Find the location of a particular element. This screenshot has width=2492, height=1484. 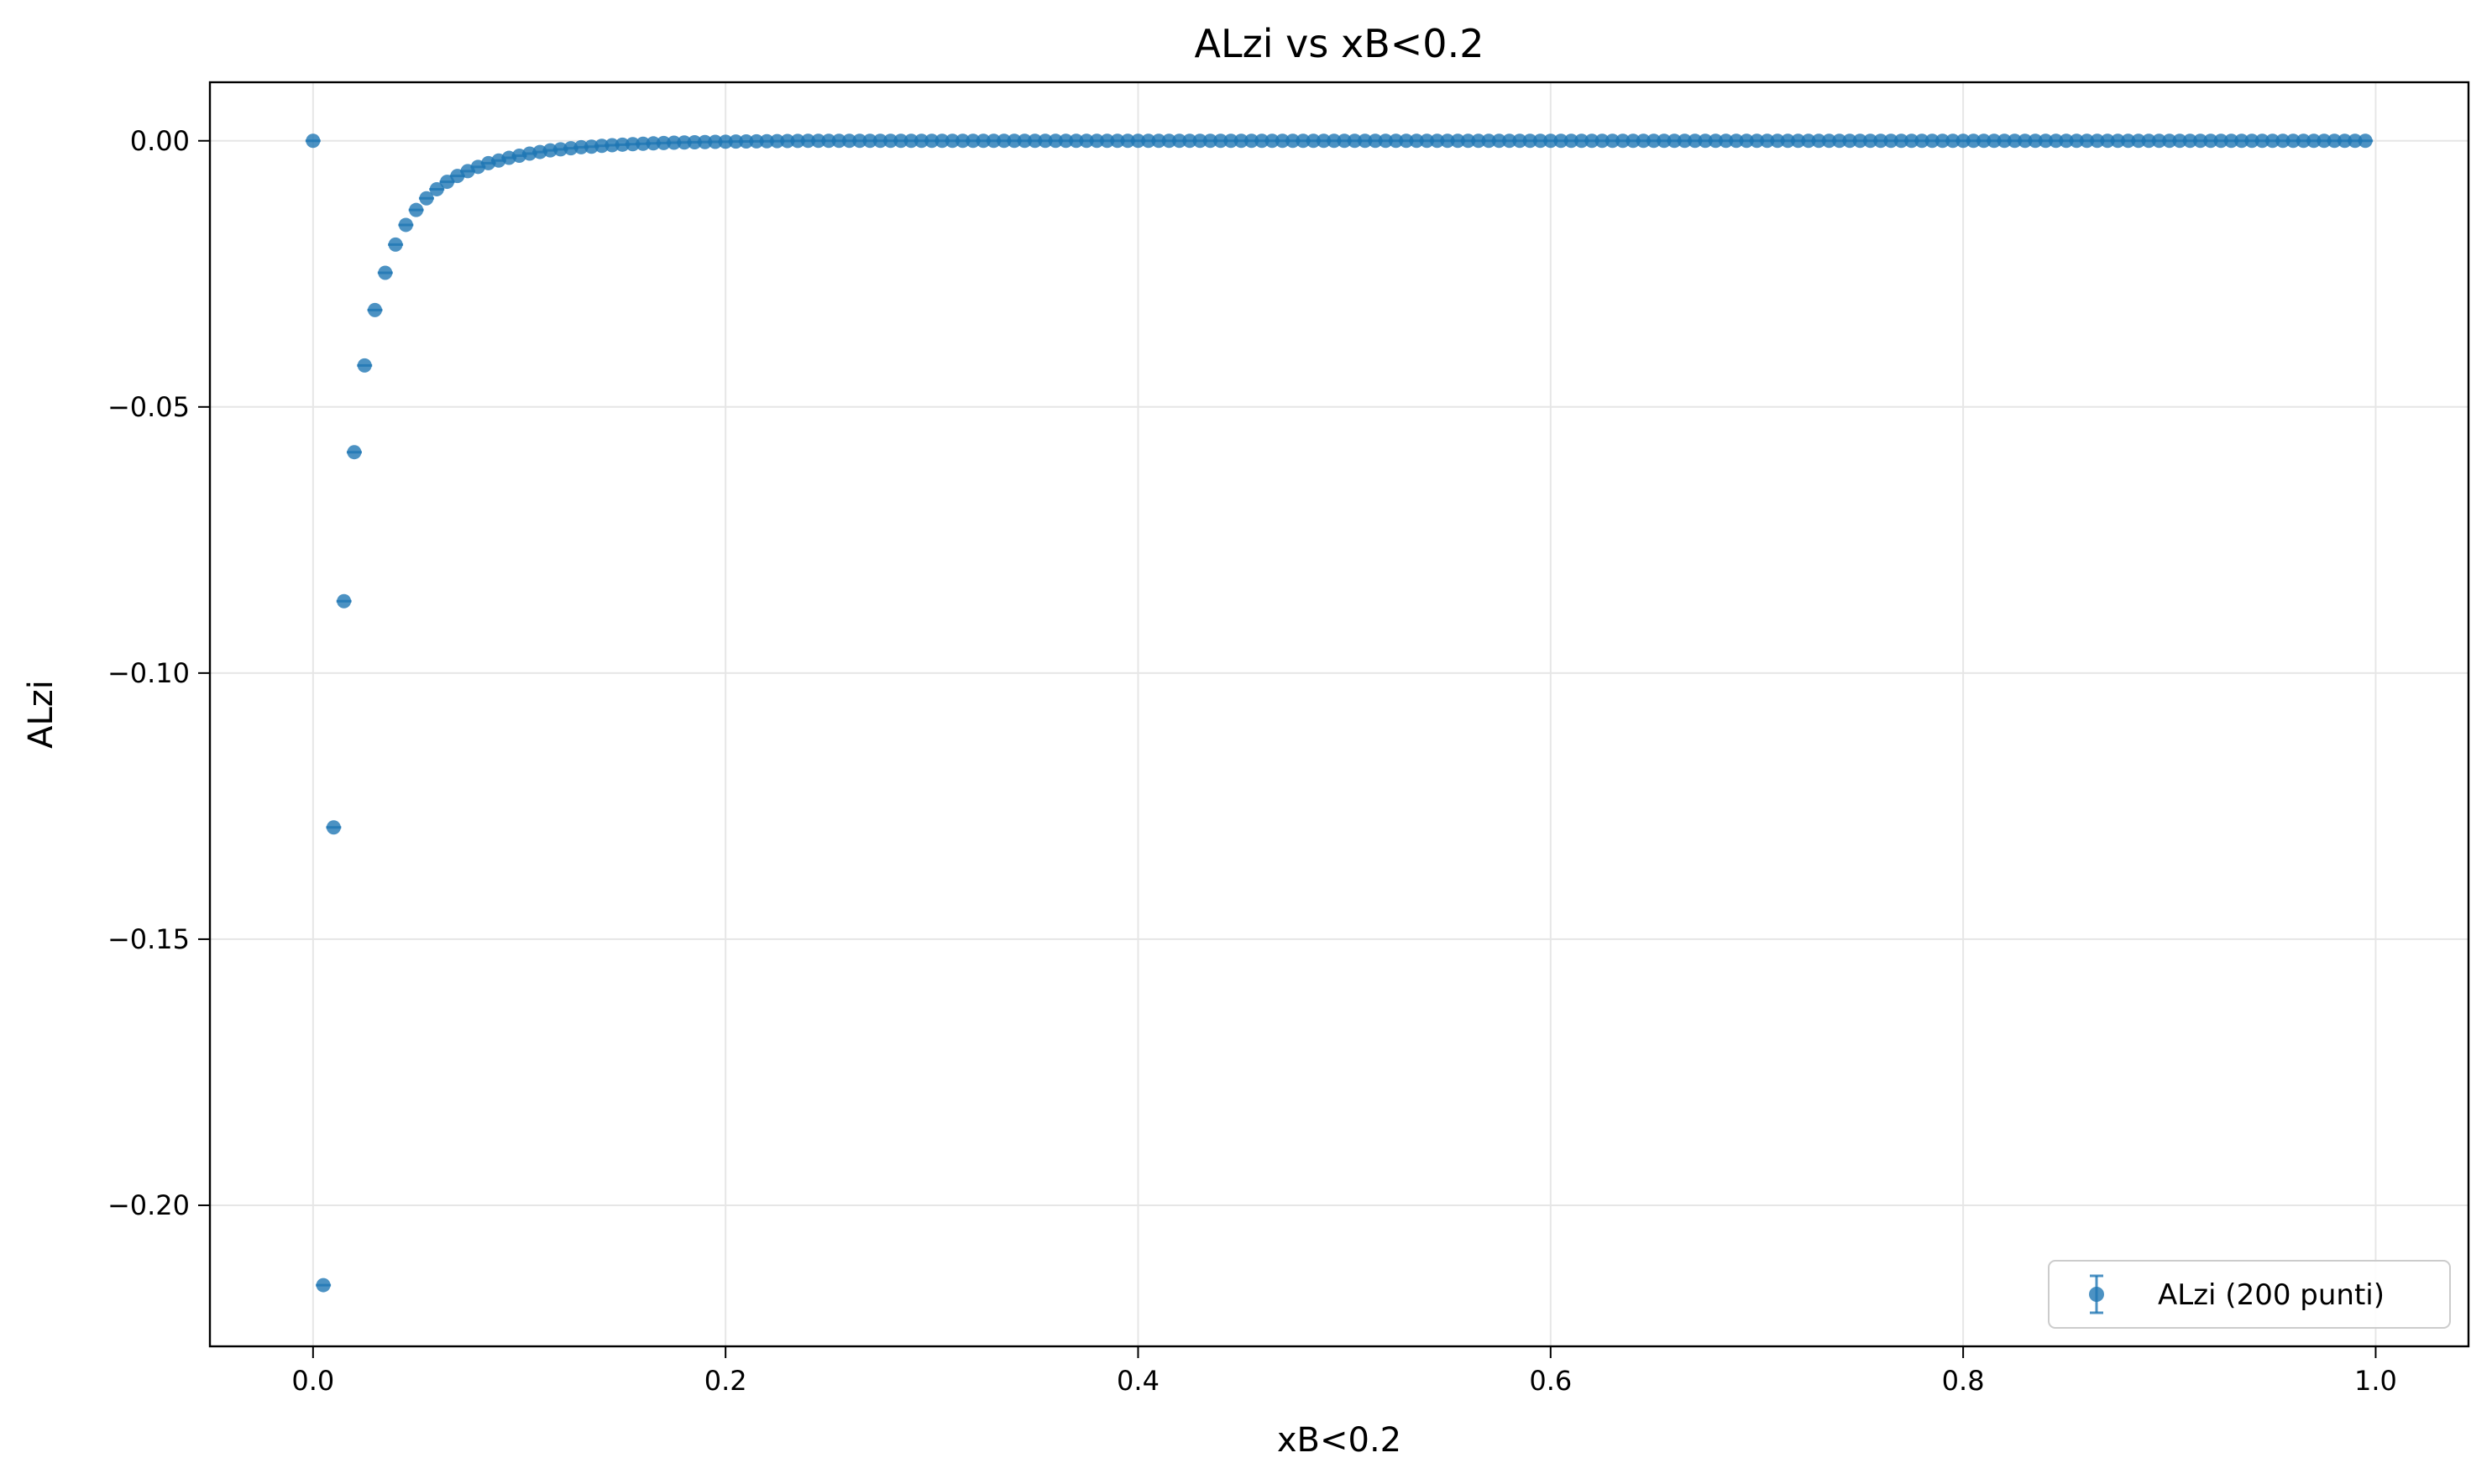

legend-box is located at coordinates (2249, 1294).